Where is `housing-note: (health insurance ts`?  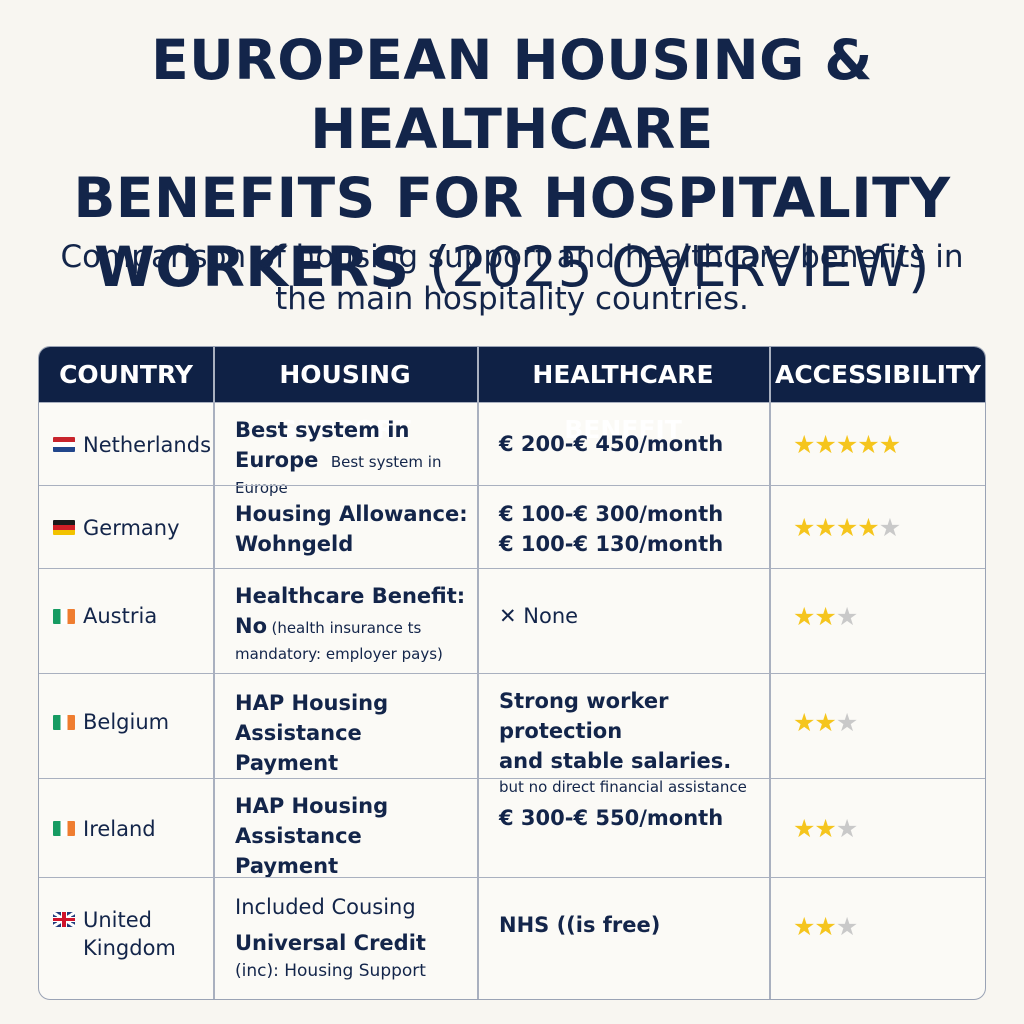 housing-note: (health insurance ts is located at coordinates (346, 628).